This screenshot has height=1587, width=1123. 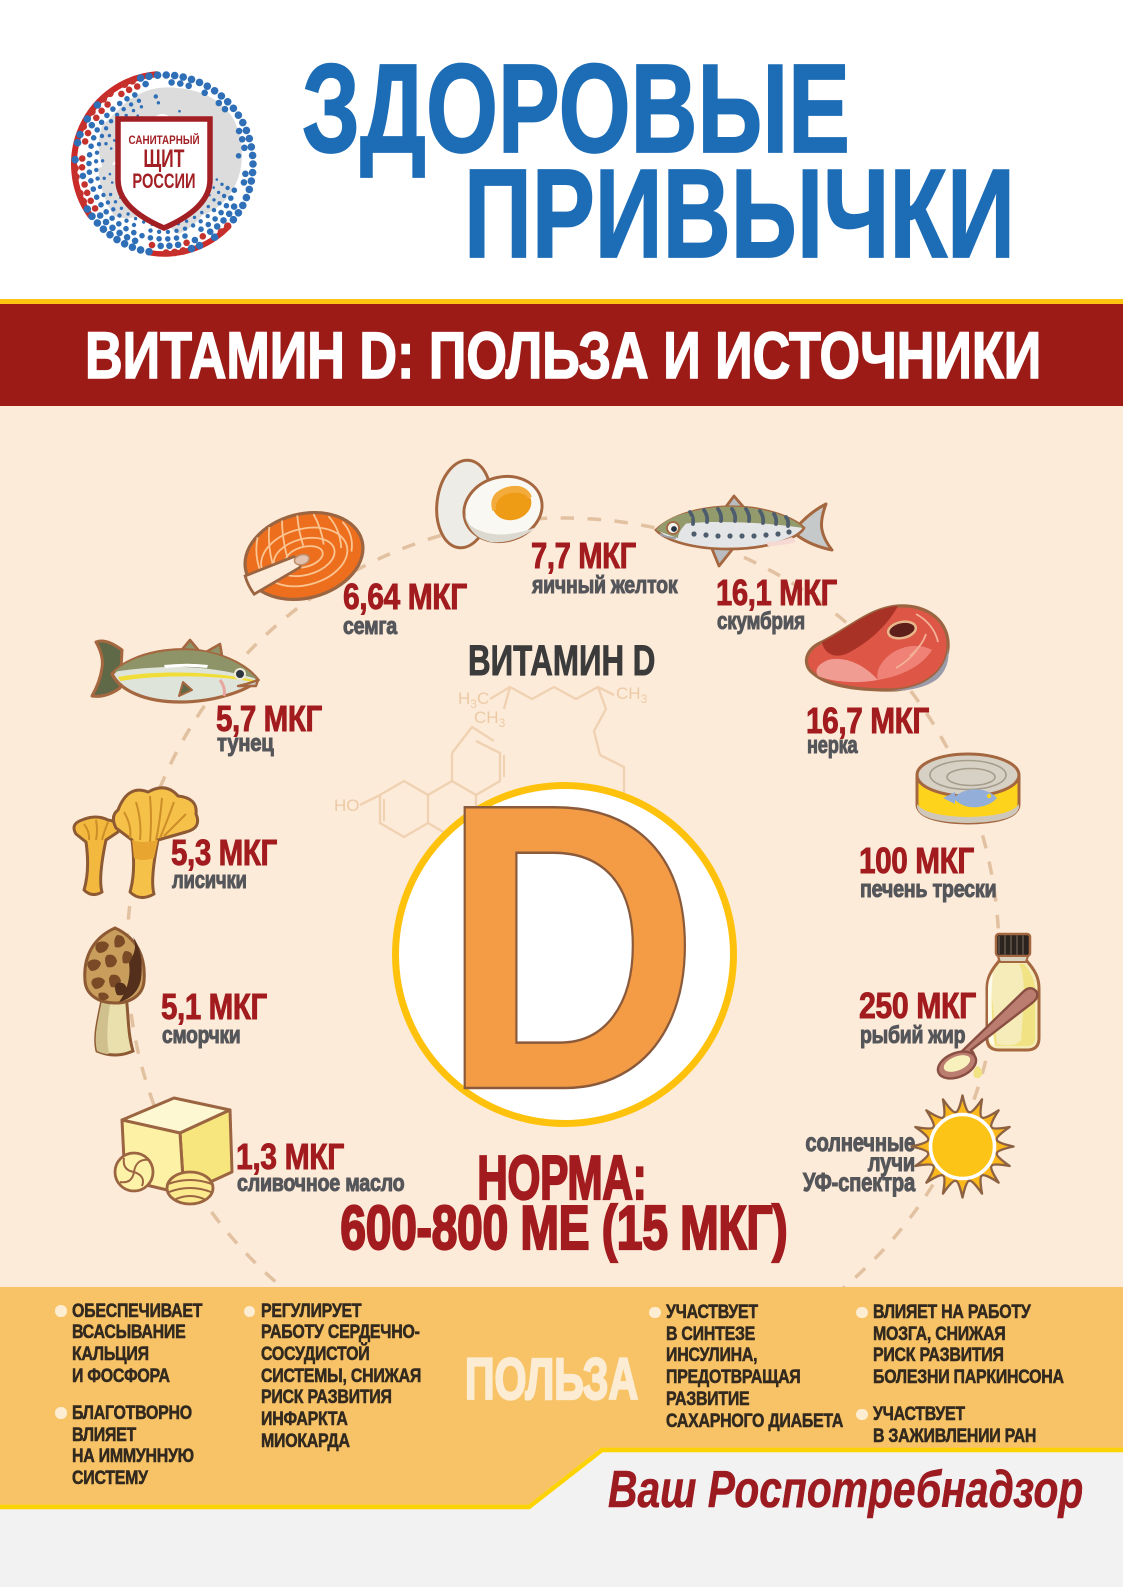 I want to click on svg-text: H3C, so click(x=473, y=700).